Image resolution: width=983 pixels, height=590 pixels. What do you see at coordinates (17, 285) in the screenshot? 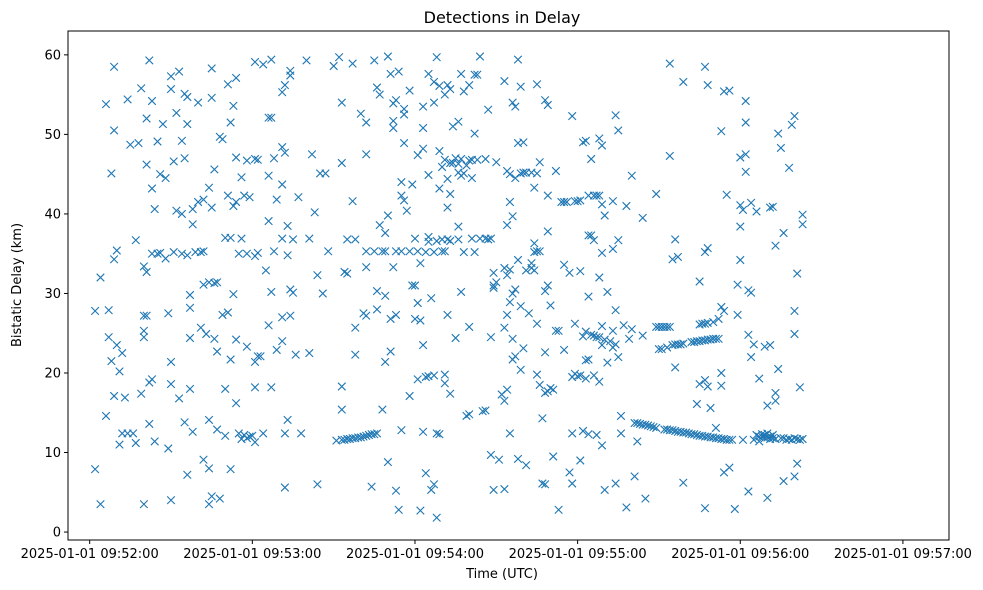
I see `y-axis-label: Bistatic Delay (km)` at bounding box center [17, 285].